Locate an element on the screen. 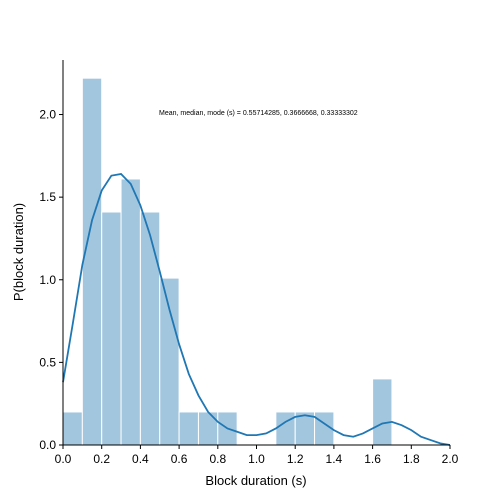  y-axis-label: P(block duration) is located at coordinates (18, 252).